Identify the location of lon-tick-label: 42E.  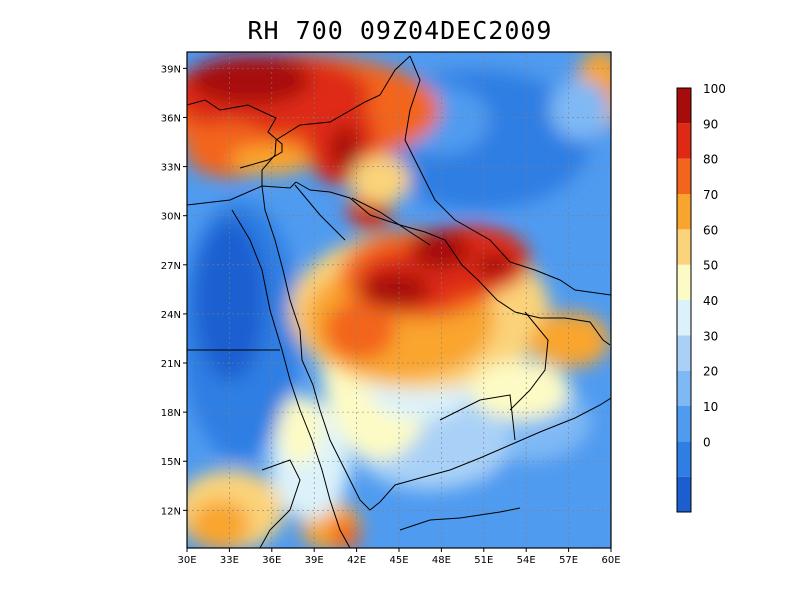
(356, 560).